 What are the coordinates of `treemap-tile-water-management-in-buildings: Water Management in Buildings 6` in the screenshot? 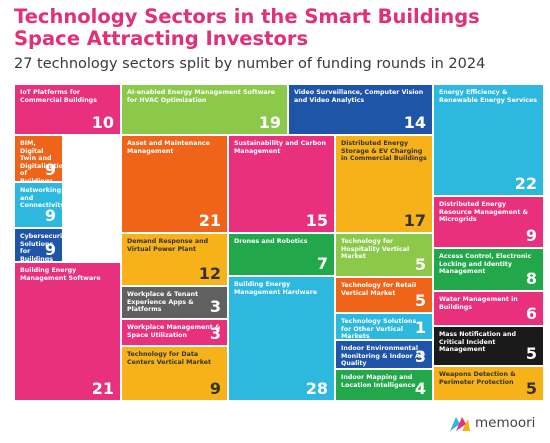 It's located at (488, 308).